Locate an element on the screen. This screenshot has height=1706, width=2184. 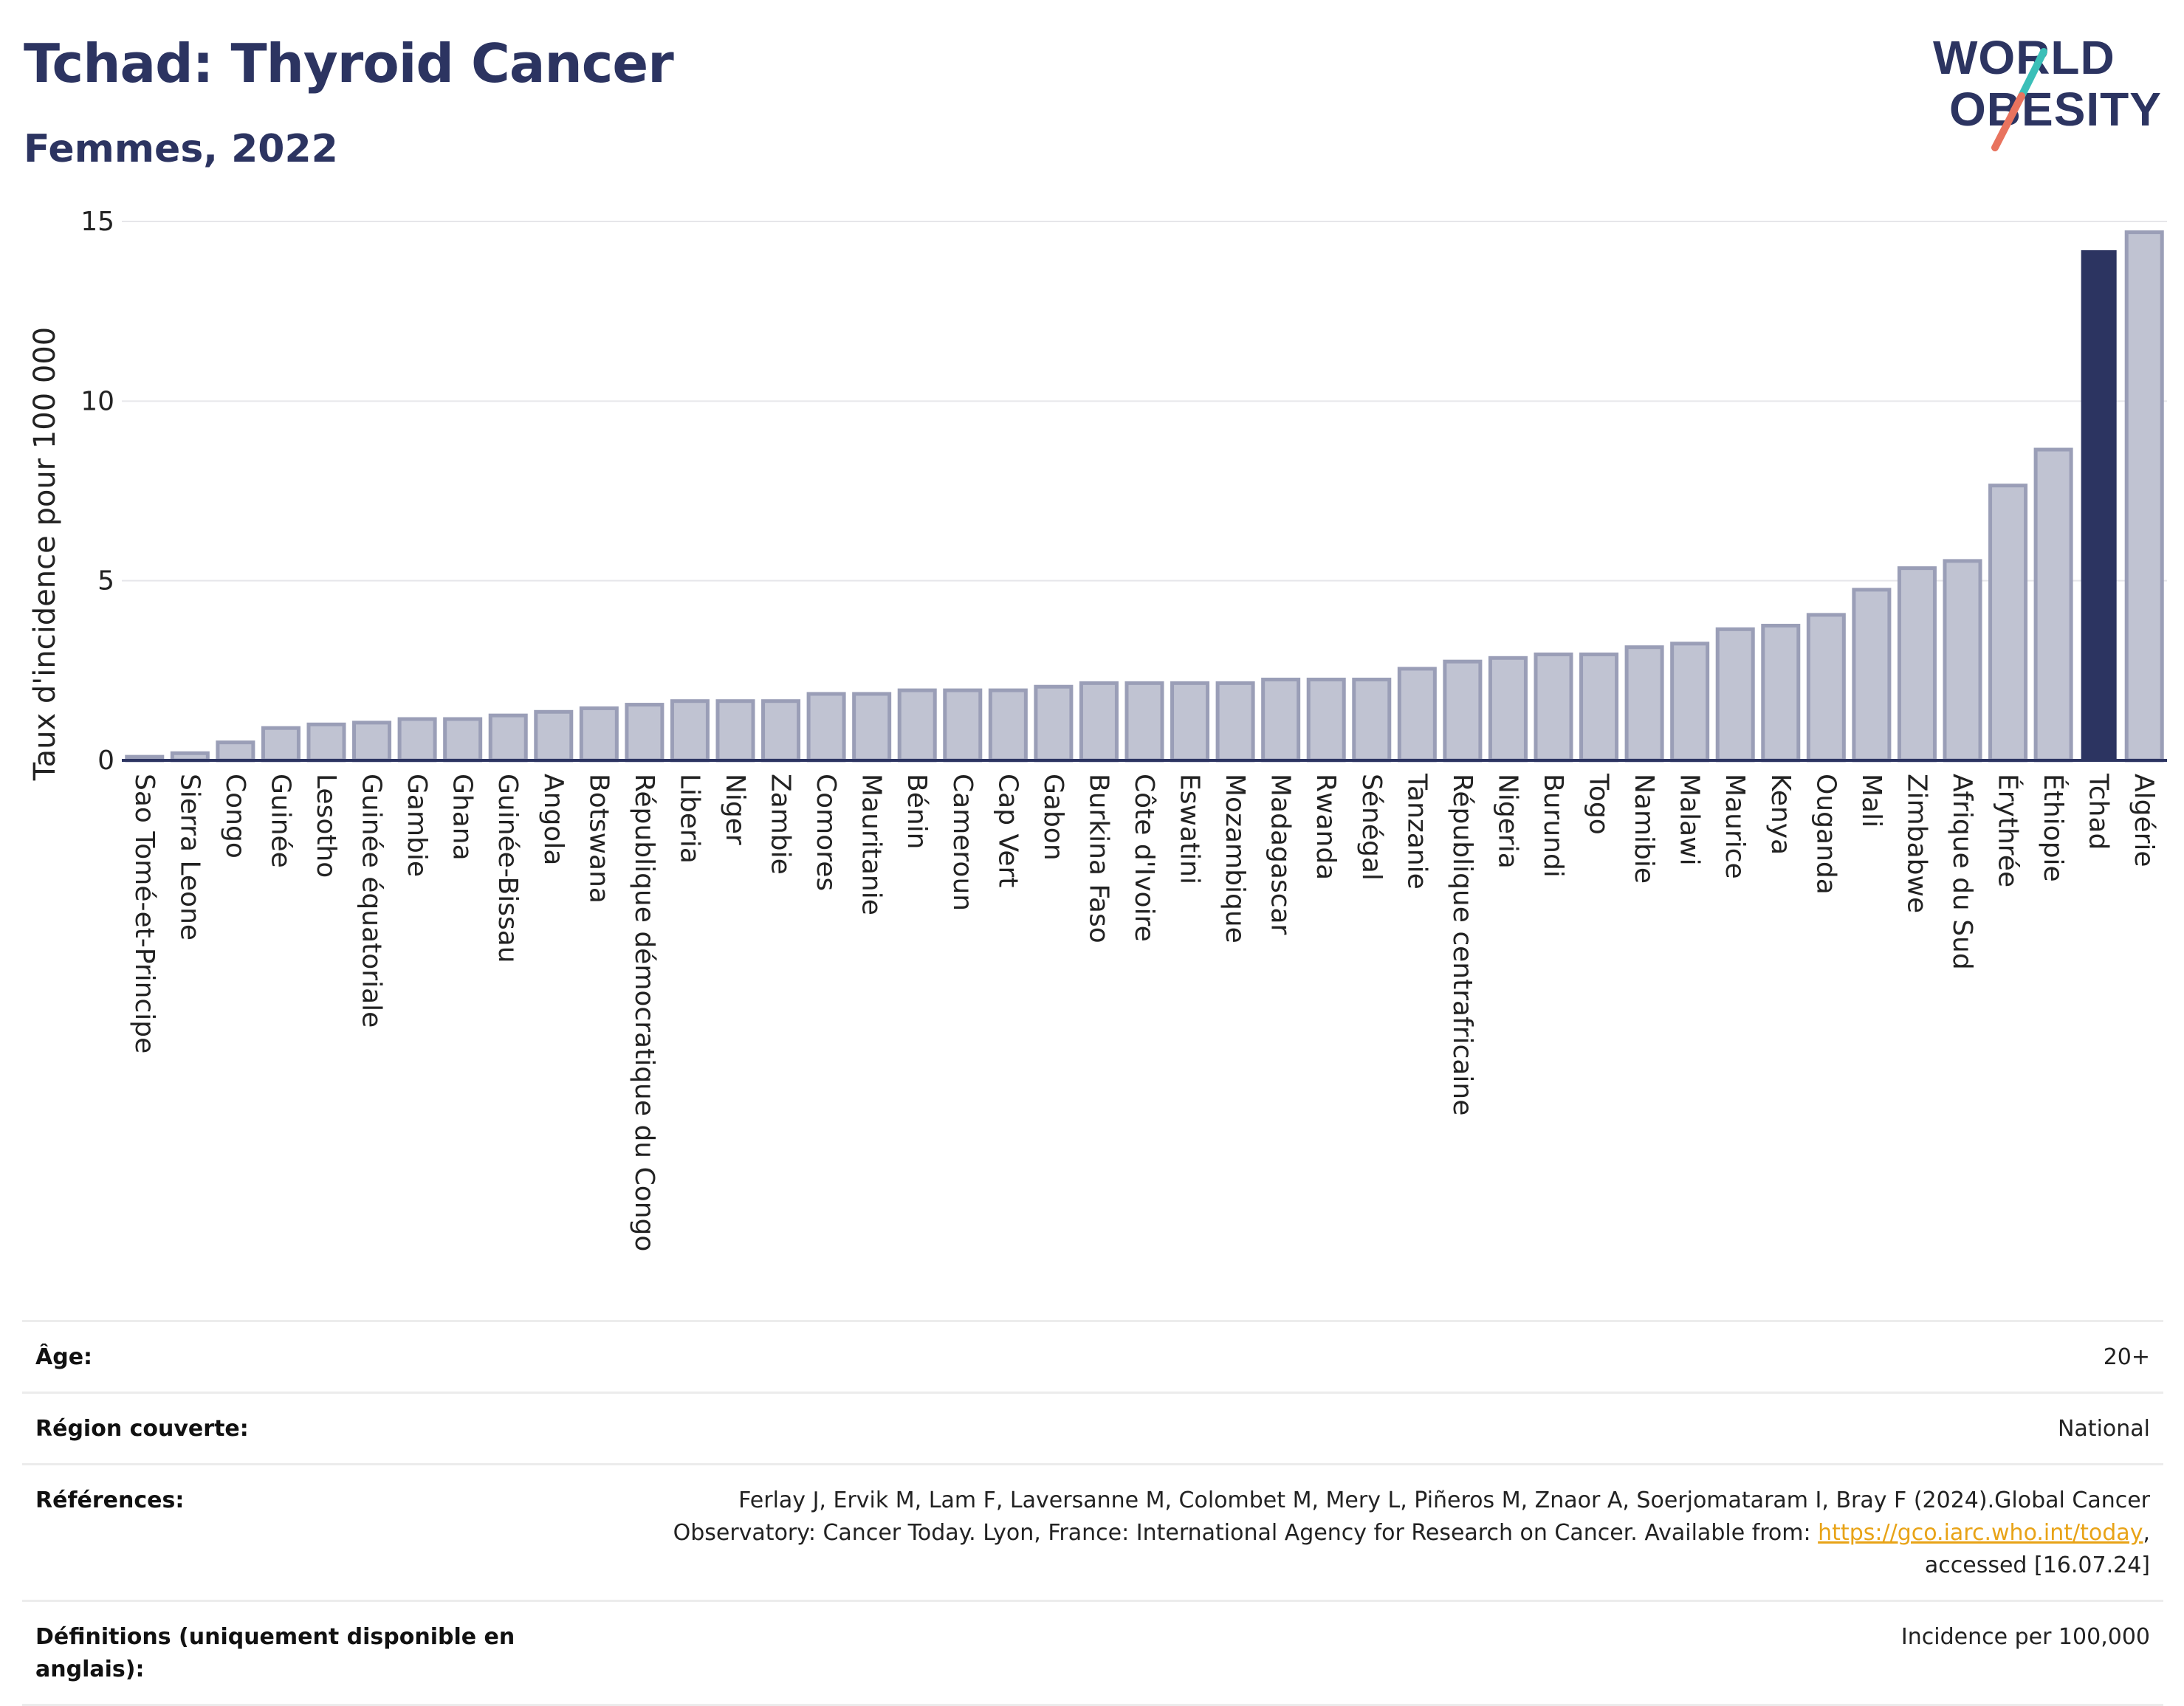
logo-slash-coral is located at coordinates (2008, 121).